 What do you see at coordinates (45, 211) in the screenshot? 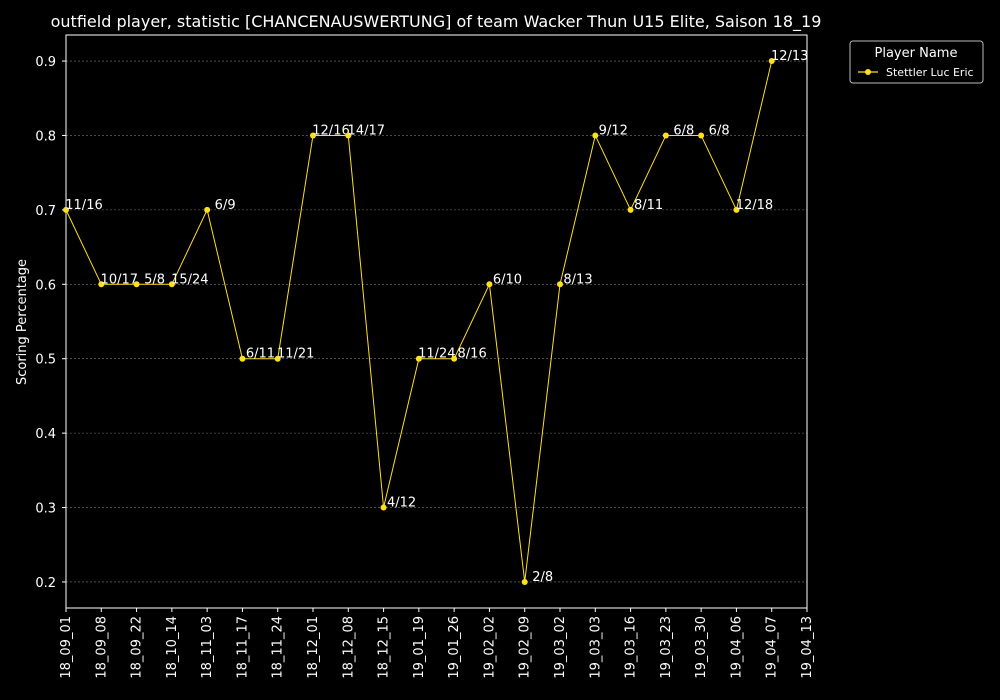
I see `y-tick-label: 0.7` at bounding box center [45, 211].